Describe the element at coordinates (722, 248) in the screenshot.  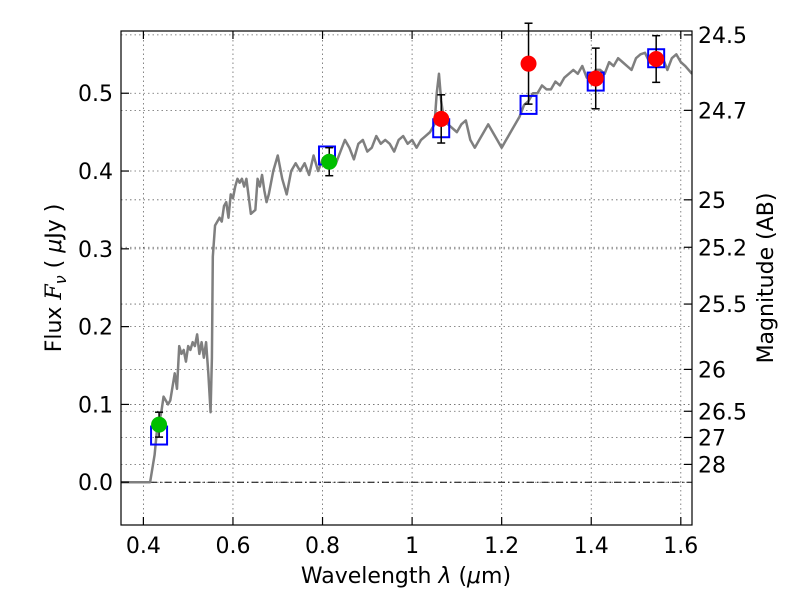
I see `magnitude-tick-label: 25.2` at that location.